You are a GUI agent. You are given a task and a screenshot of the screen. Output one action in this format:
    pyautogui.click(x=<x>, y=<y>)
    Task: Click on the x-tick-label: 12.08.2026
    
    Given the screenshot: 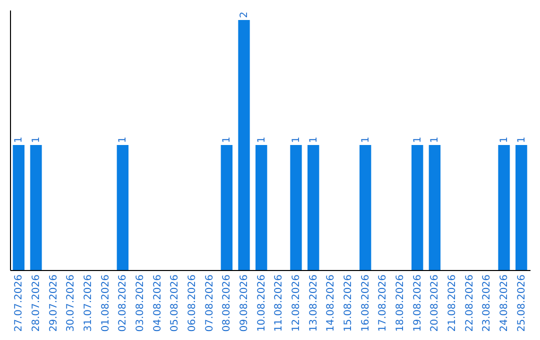 What is the action you would take?
    pyautogui.click(x=296, y=303)
    